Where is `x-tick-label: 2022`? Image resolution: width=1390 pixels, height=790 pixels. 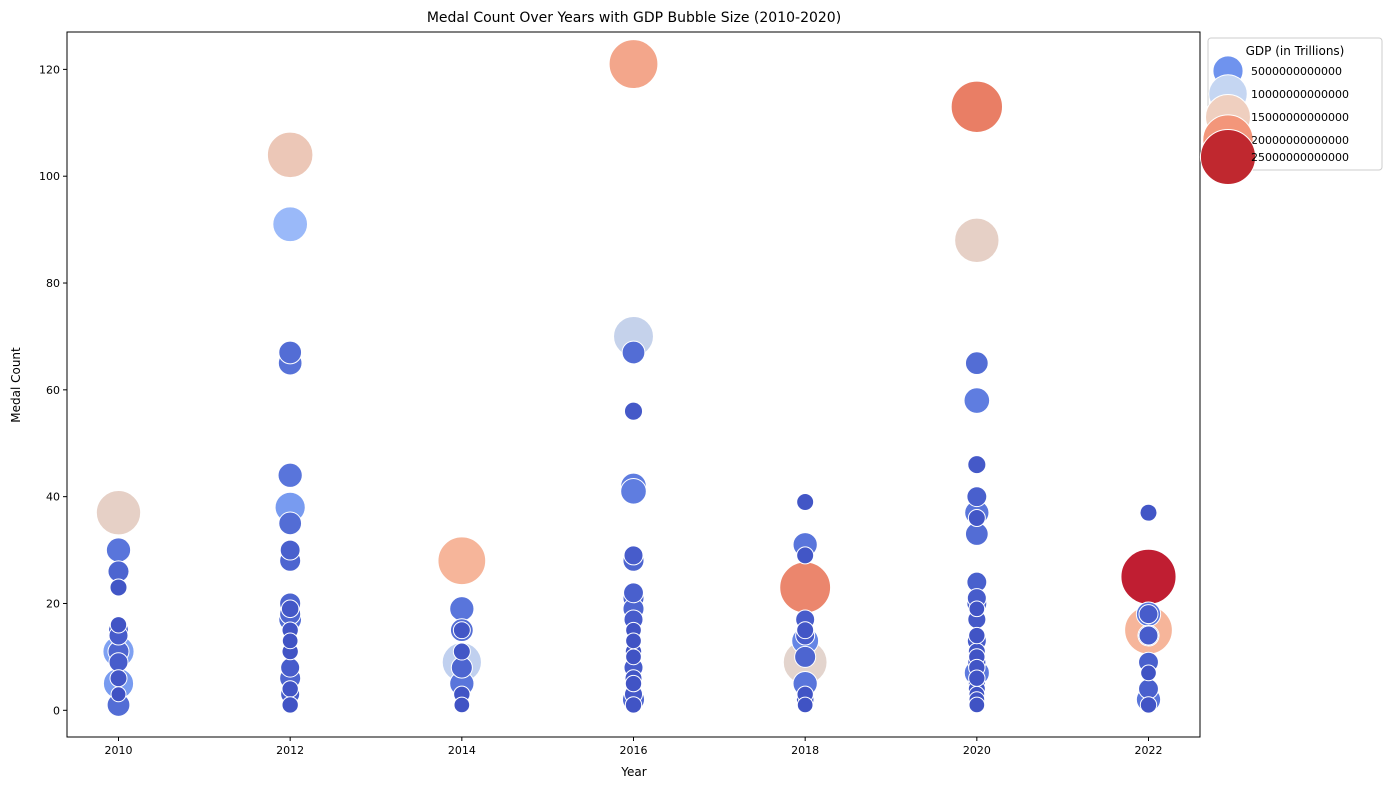 x-tick-label: 2022 is located at coordinates (1149, 750).